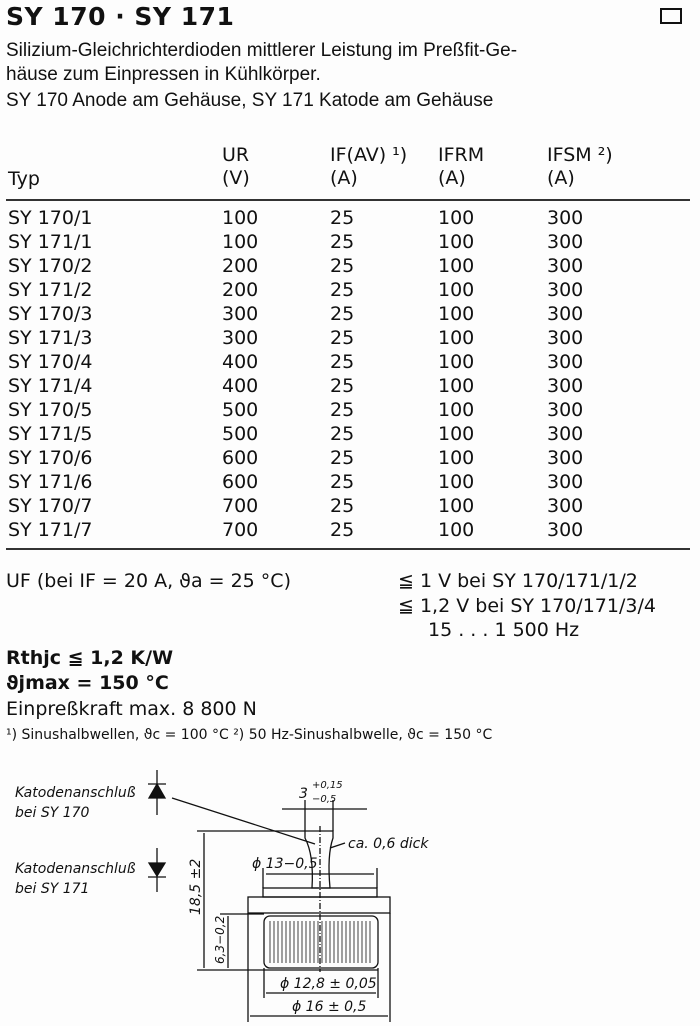  I want to click on dim-tab-width: 3, so click(303, 794).